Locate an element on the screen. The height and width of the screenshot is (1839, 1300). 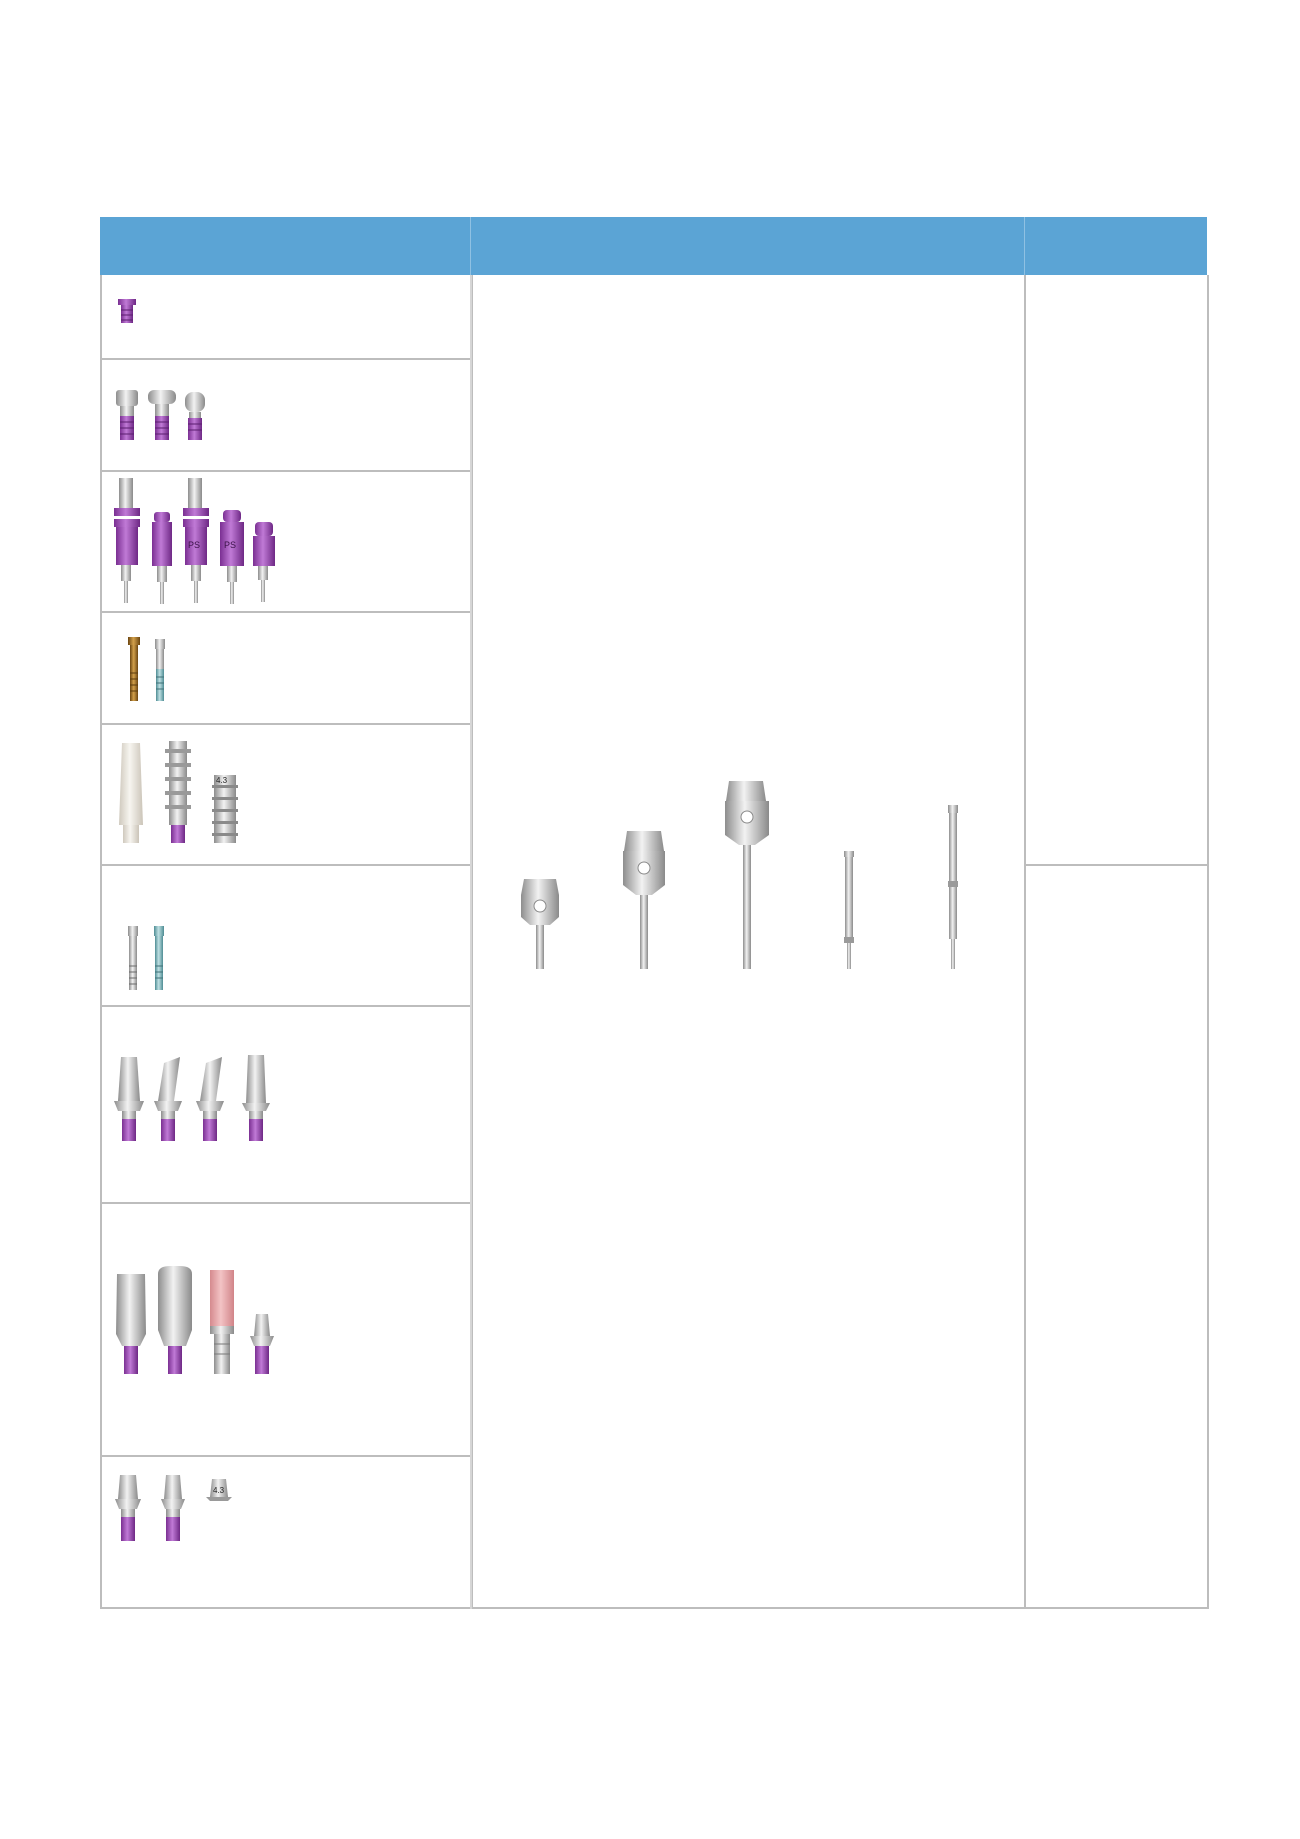
healing-abutment-icon is located at coordinates (160, 415).